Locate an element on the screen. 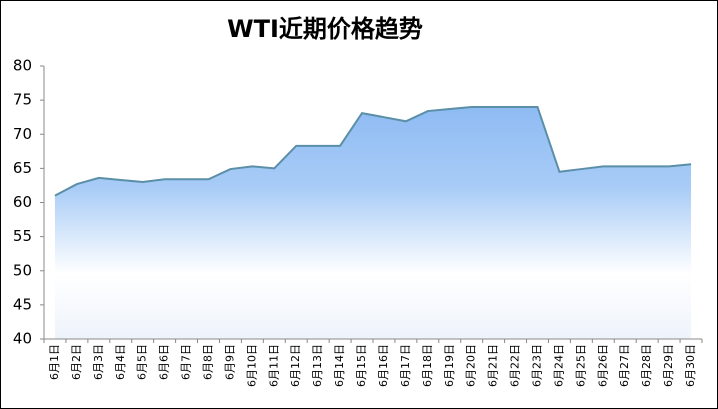  x-tick-label: 6月16日 is located at coordinates (383, 365).